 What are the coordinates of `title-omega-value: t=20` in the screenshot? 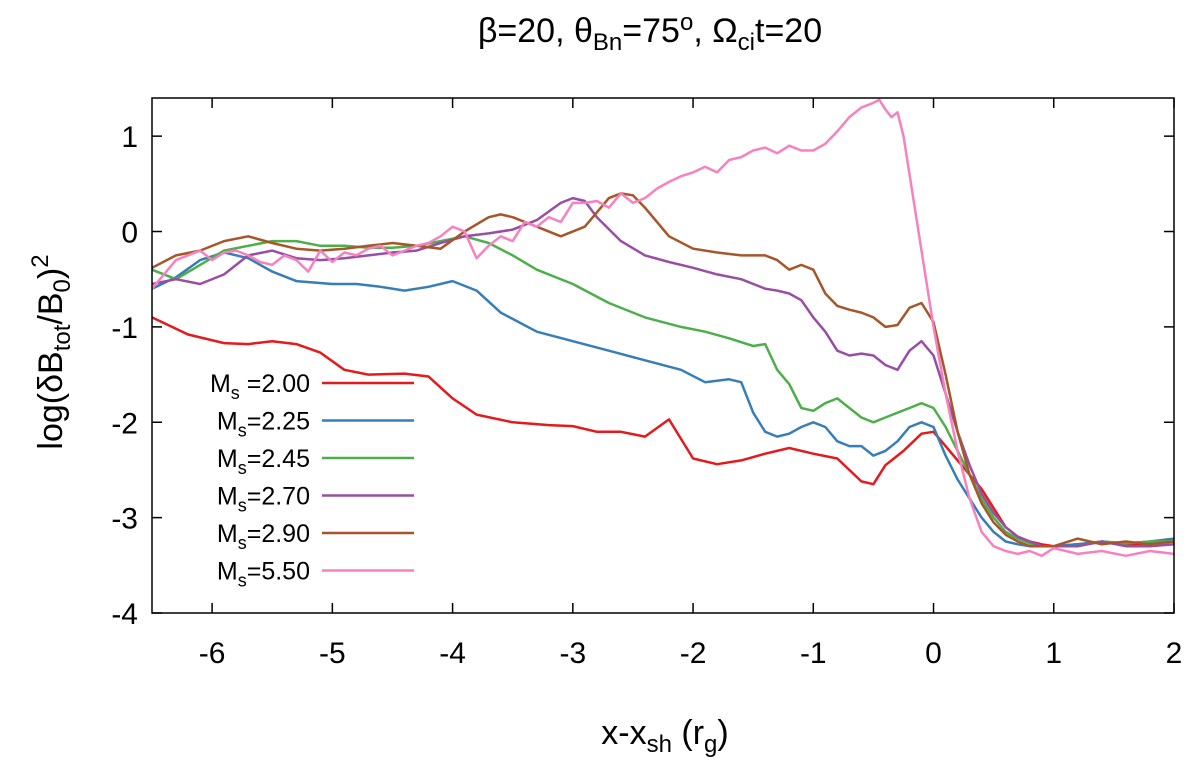 It's located at (788, 31).